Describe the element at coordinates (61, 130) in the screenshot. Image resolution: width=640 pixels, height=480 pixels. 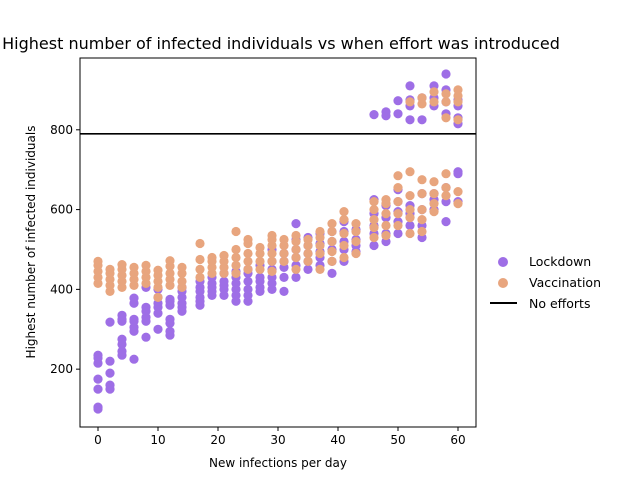
I see `y-tick-label: 800` at that location.